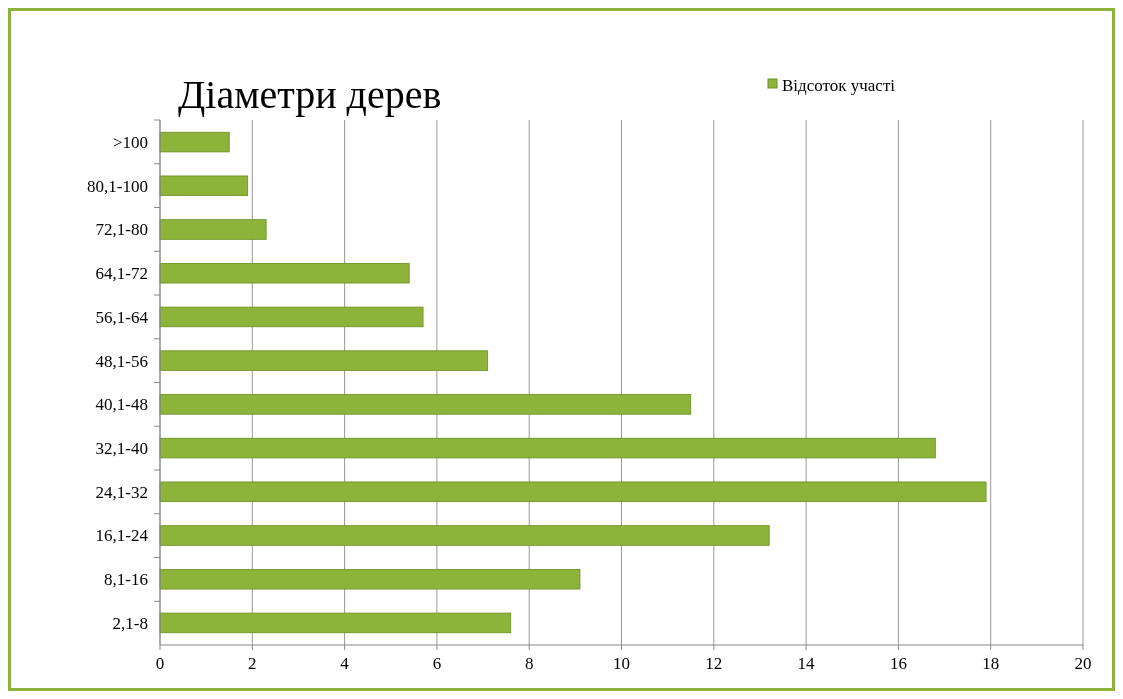  Describe the element at coordinates (529, 663) in the screenshot. I see `x-tick-label: 8` at that location.